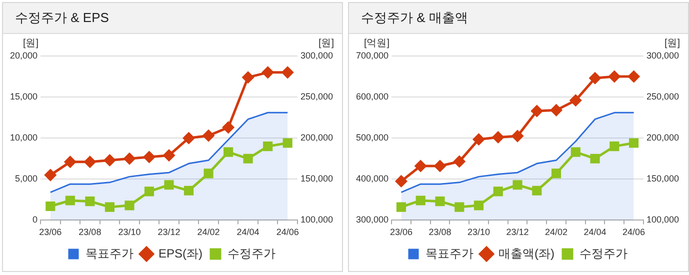 The height and width of the screenshot is (275, 689). I want to click on y-tick-label: 5,000, so click(26, 179).